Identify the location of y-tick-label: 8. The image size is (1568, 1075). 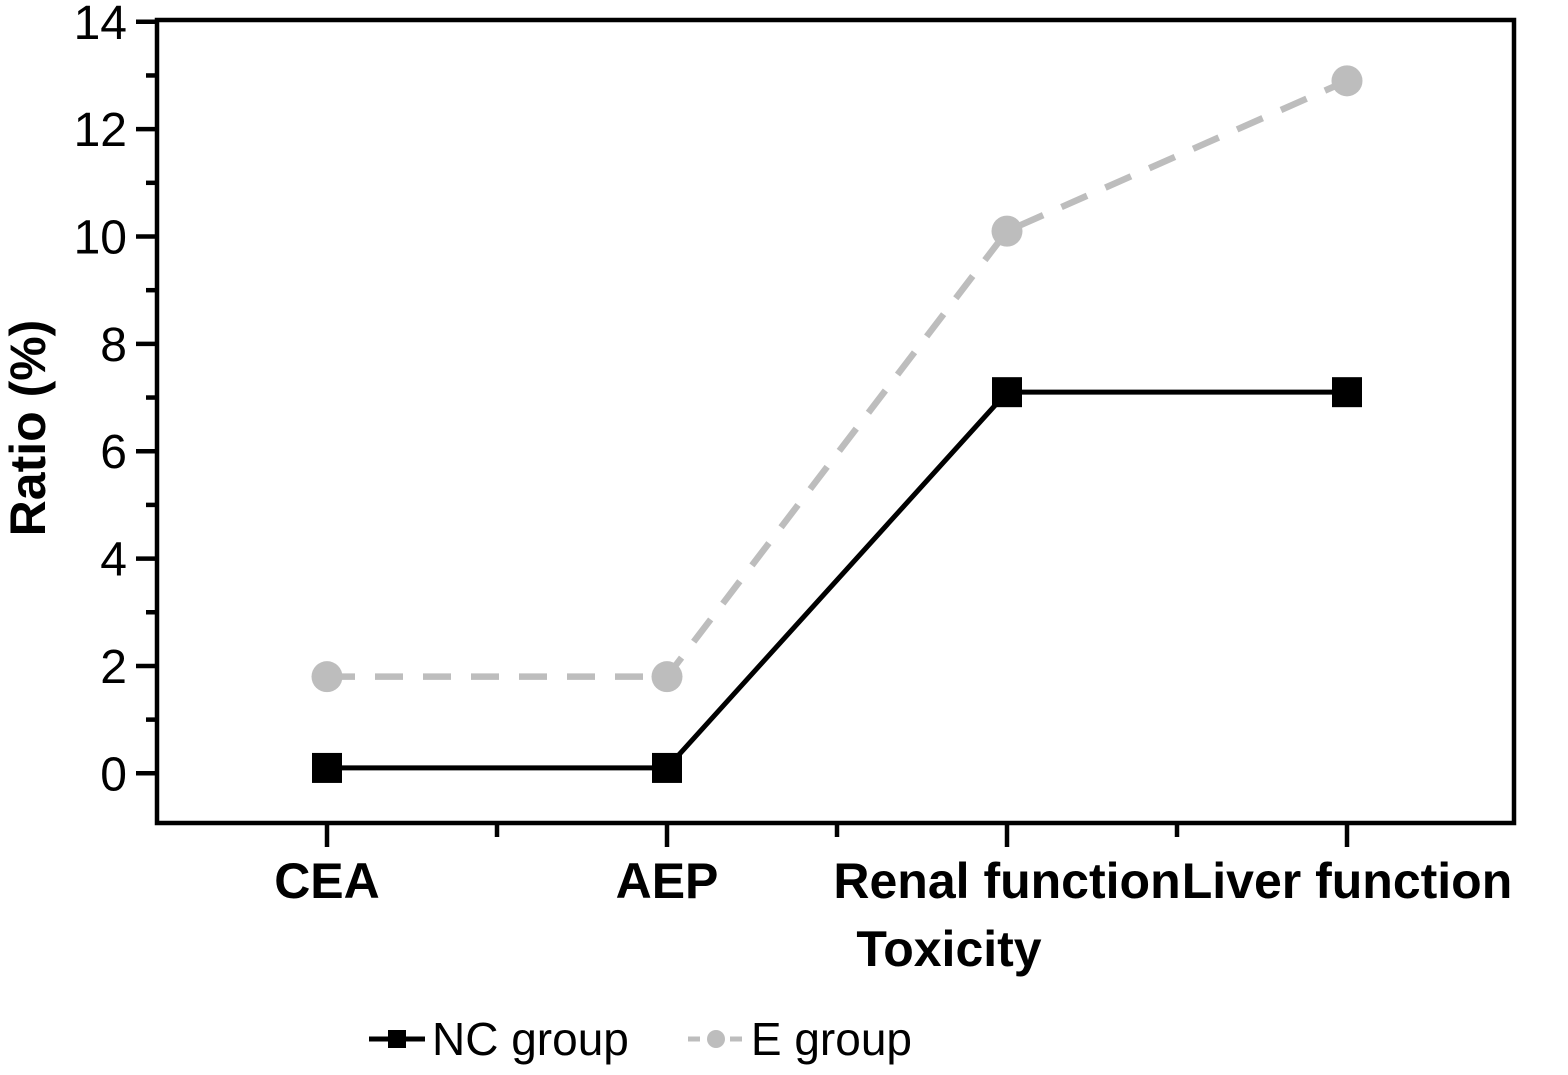
(113, 345).